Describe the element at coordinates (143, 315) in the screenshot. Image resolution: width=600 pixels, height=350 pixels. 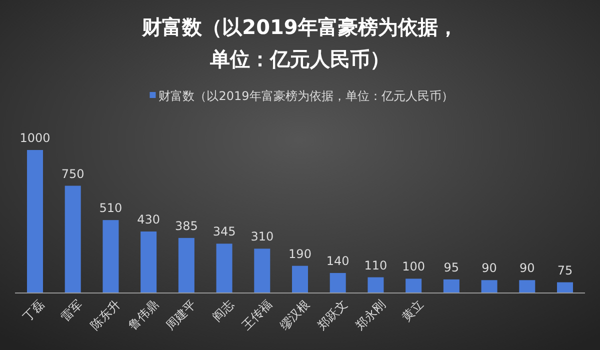
I see `x-tick-label: 鲁伟鼎` at that location.